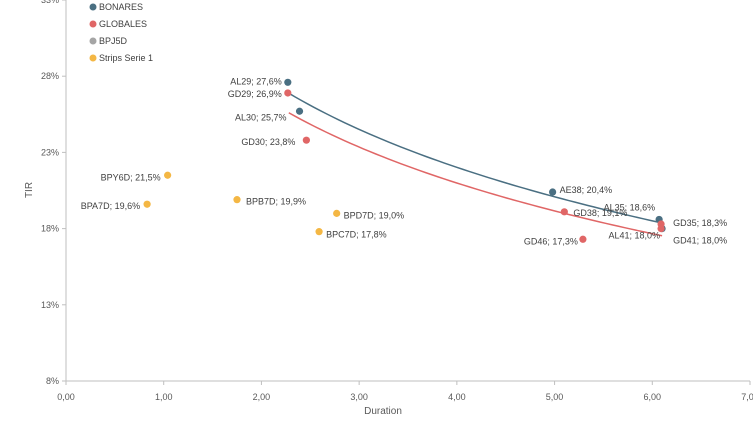 The image size is (753, 432). What do you see at coordinates (337, 213) in the screenshot?
I see `point-strips-serie-1-bpd7d` at bounding box center [337, 213].